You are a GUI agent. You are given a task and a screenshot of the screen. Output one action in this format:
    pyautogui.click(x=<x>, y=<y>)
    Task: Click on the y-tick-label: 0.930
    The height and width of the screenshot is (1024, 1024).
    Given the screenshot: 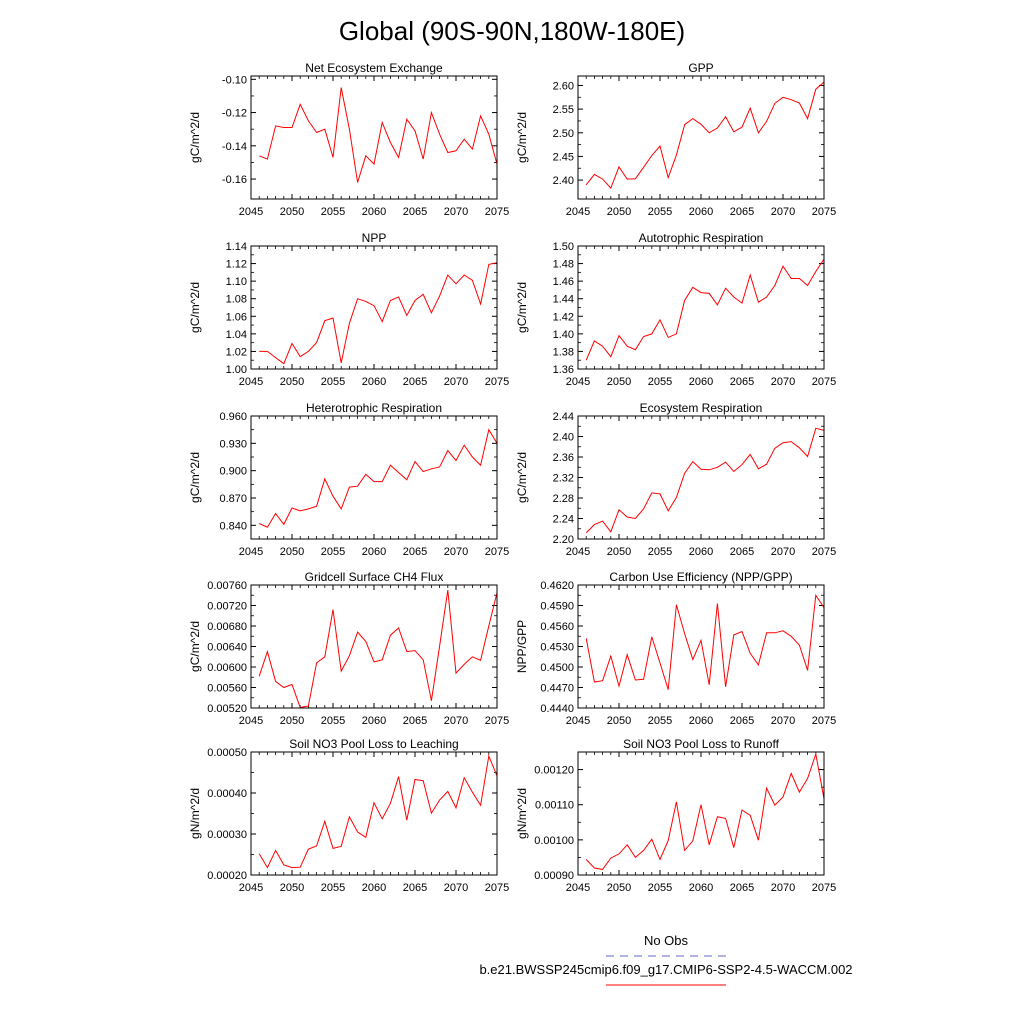 What is the action you would take?
    pyautogui.click(x=233, y=444)
    